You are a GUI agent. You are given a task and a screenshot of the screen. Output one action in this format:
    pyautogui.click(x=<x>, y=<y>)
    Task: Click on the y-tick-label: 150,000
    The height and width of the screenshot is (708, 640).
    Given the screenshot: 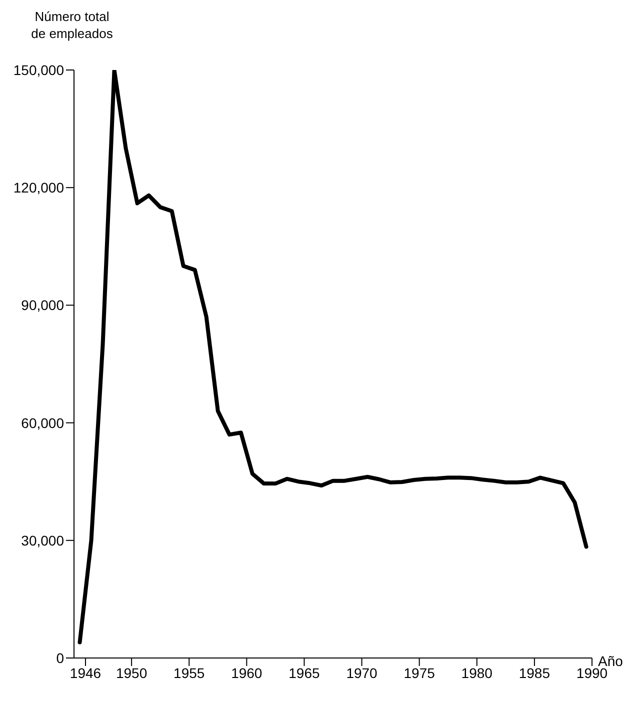 What is the action you would take?
    pyautogui.click(x=38, y=70)
    